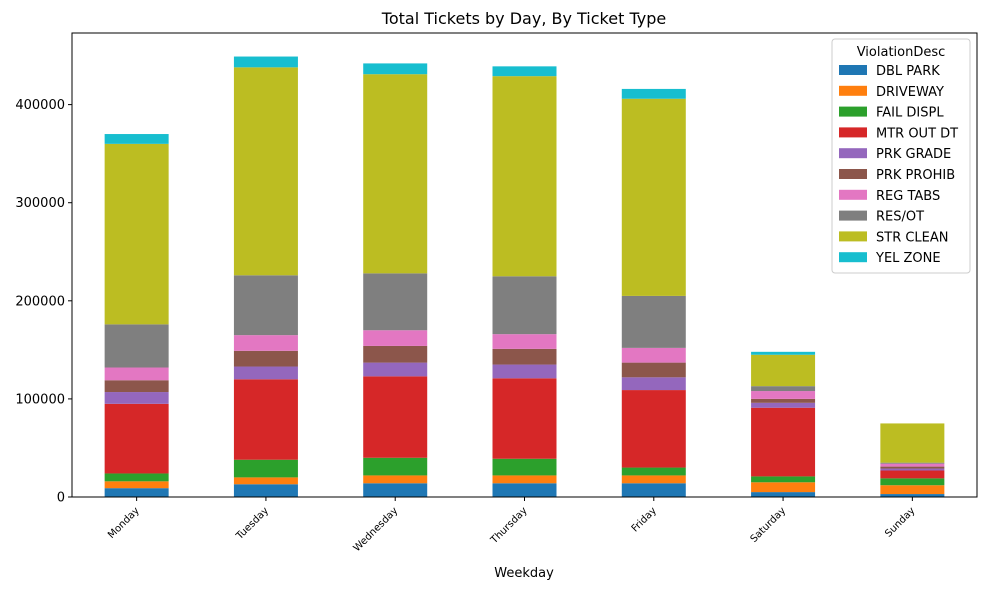 This screenshot has width=989, height=590. I want to click on bar-prk-prohib-wednesday, so click(395, 354).